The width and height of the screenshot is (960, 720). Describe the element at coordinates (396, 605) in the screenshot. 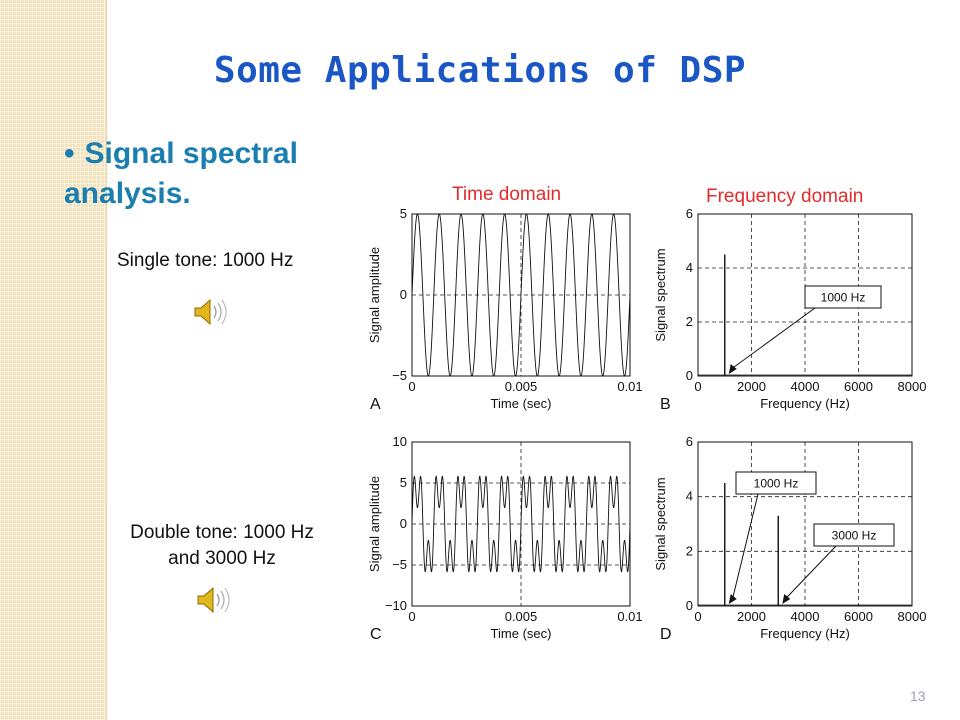

I see `y-tick-label: −10` at that location.